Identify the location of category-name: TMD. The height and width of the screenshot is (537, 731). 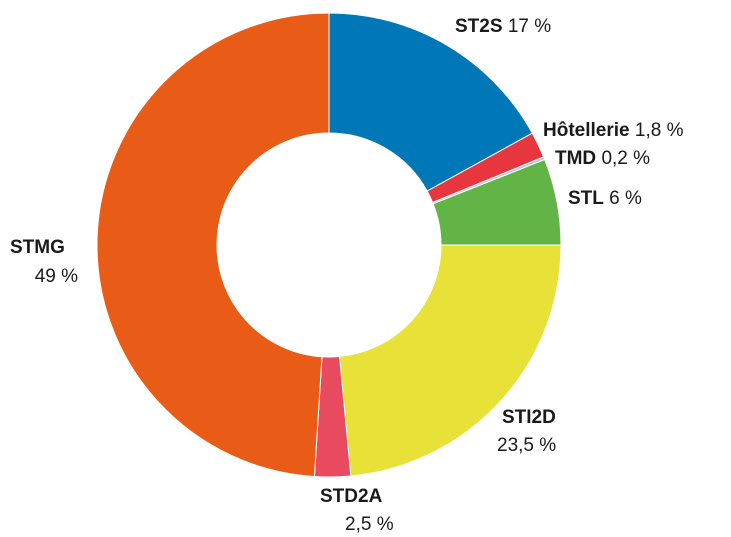
(575, 158).